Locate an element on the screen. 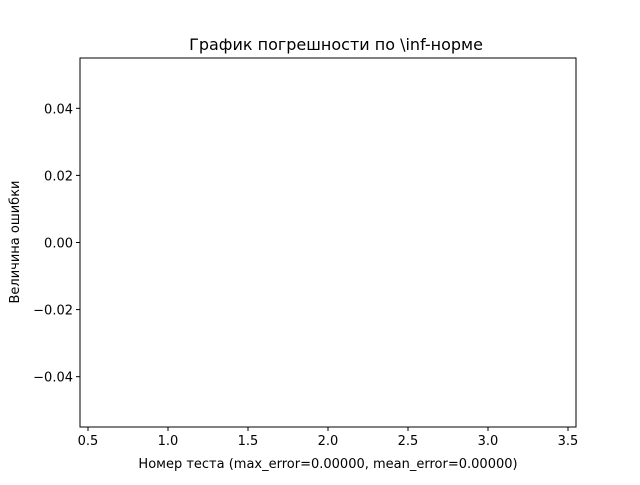 The height and width of the screenshot is (485, 640). y-tick-label: 0.04 is located at coordinates (58, 109).